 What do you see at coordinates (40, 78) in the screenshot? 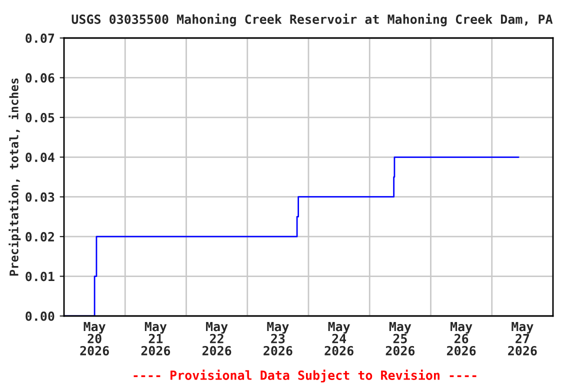
I see `y-tick-label: 0.06` at bounding box center [40, 78].